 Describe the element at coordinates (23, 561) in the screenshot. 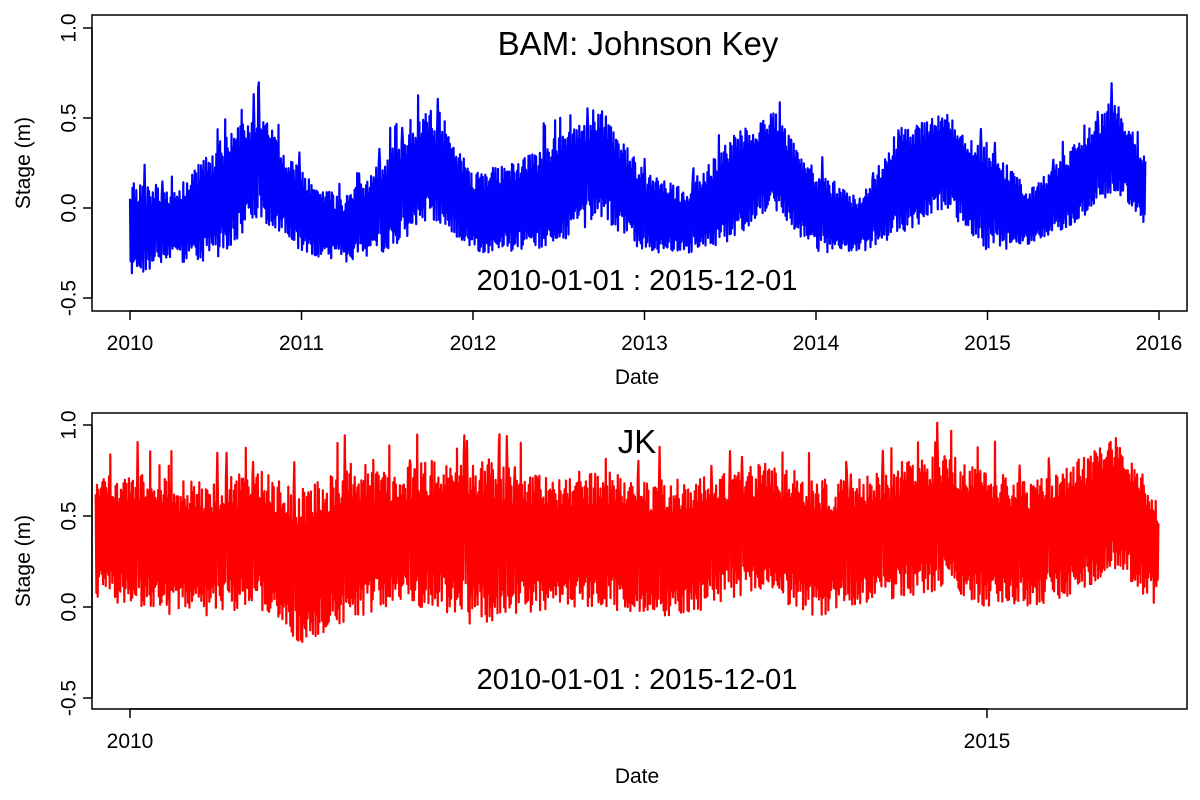

I see `y-axis-title-bottom: Stage (m)` at that location.